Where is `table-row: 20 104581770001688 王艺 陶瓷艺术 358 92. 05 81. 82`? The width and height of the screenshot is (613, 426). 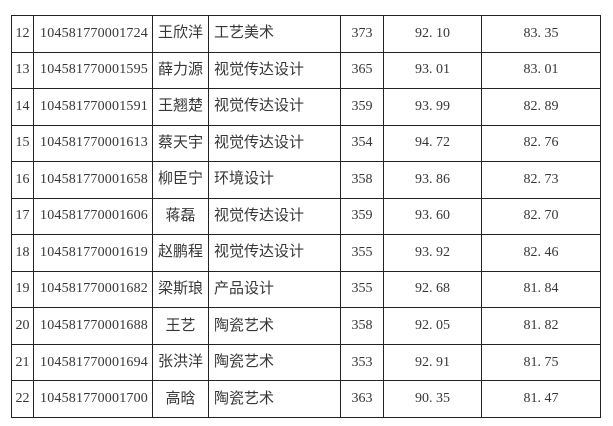
table-row: 20 104581770001688 王艺 陶瓷艺术 358 92. 05 81. 82 is located at coordinates (306, 326).